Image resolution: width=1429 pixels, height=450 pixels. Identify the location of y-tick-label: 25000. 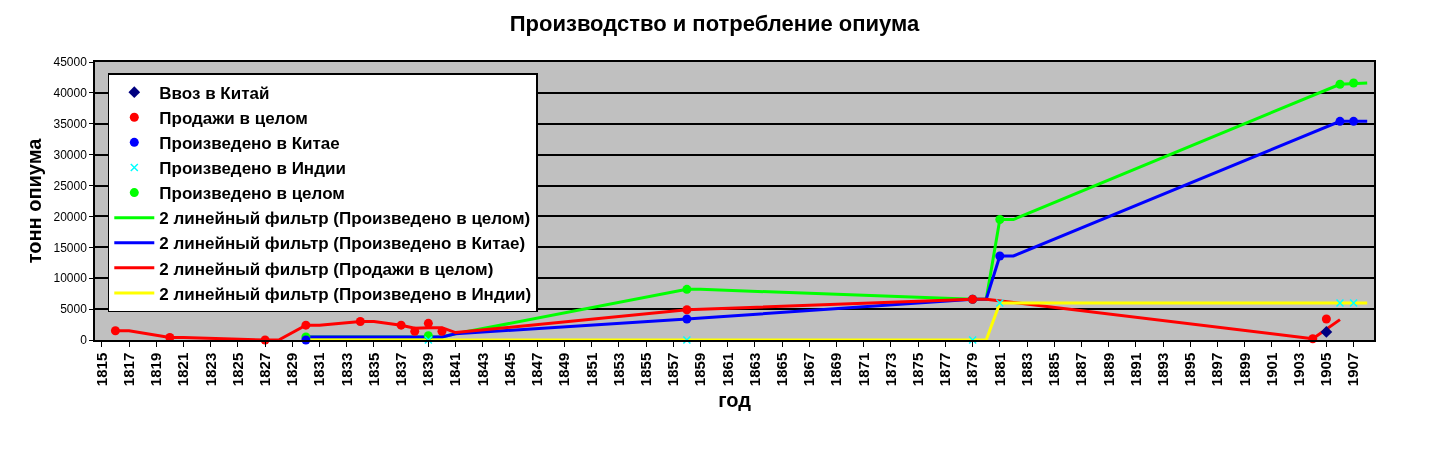
(70, 185).